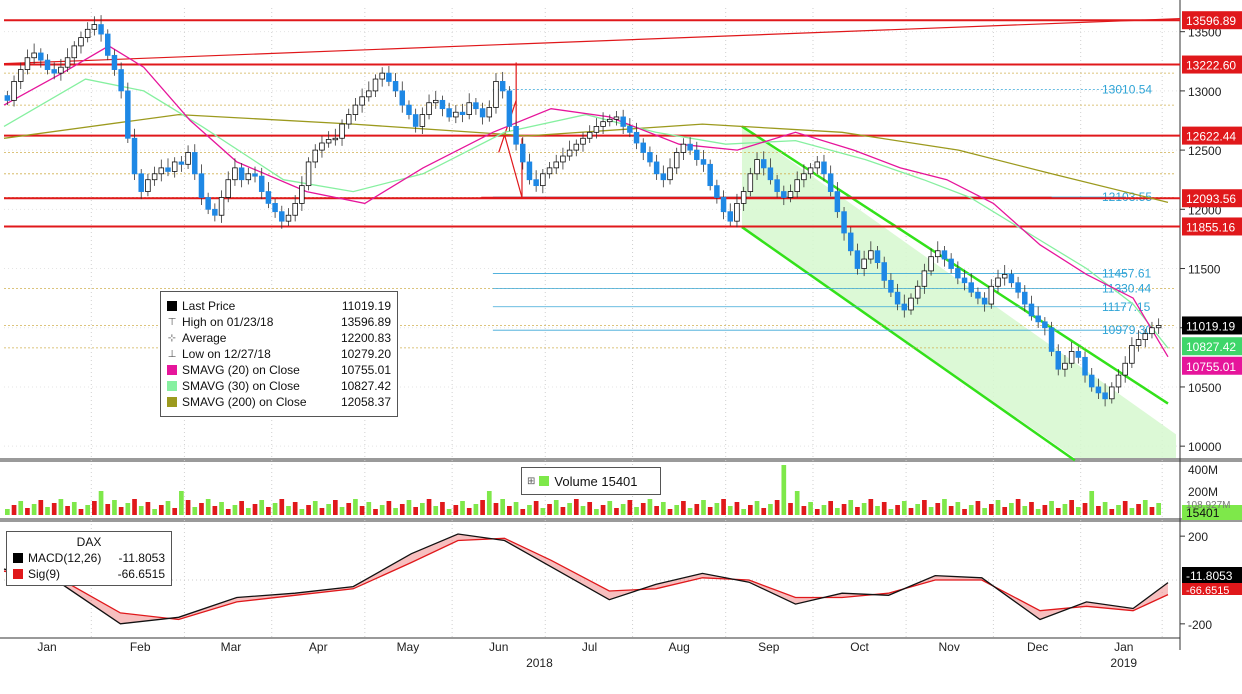 The width and height of the screenshot is (1242, 694). Describe the element at coordinates (592, 41) in the screenshot. I see `trend-line` at that location.